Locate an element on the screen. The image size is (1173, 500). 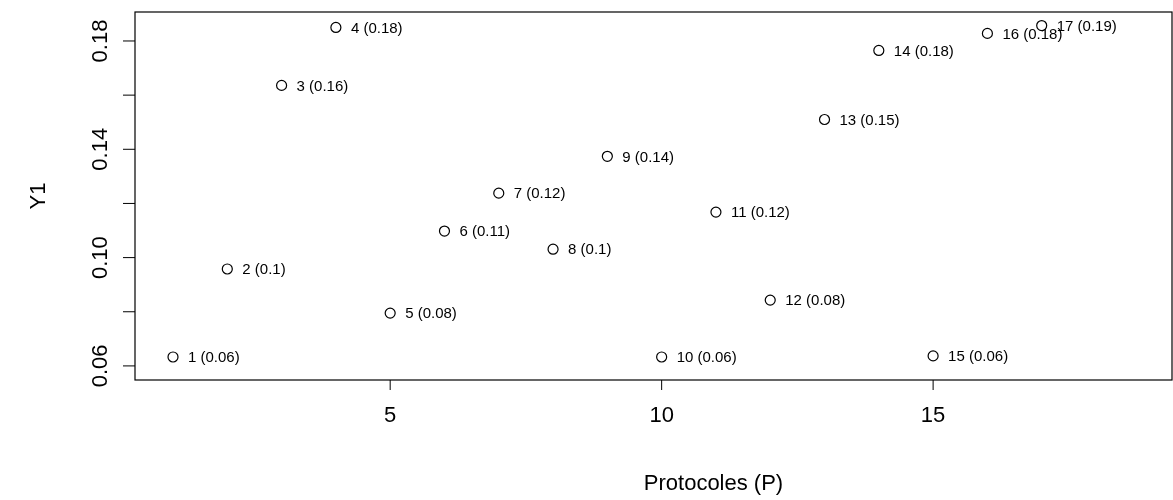
data-label: 3 (0.16) is located at coordinates (322, 85).